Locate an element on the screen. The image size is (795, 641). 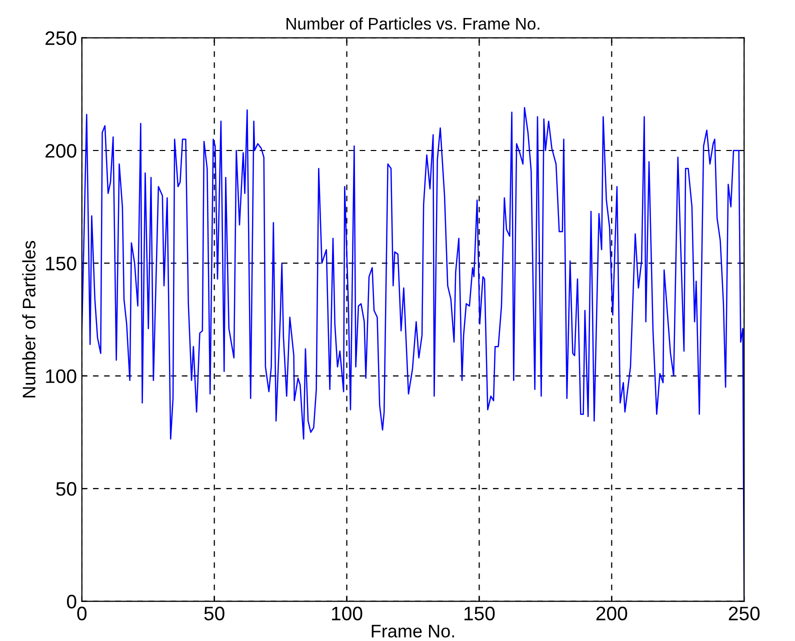
y-tick-label: 150 is located at coordinates (61, 263).